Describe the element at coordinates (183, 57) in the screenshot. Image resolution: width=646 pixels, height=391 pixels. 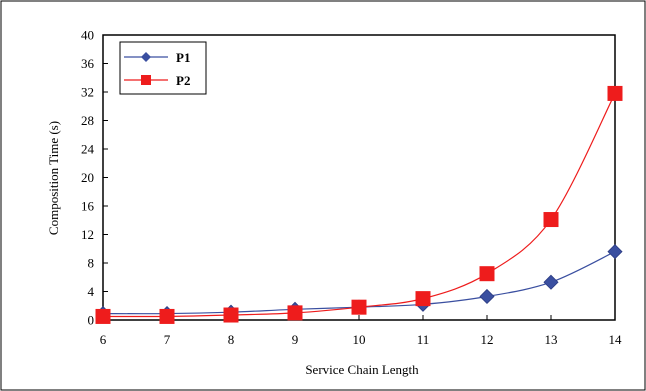
I see `legend-label: P1` at that location.